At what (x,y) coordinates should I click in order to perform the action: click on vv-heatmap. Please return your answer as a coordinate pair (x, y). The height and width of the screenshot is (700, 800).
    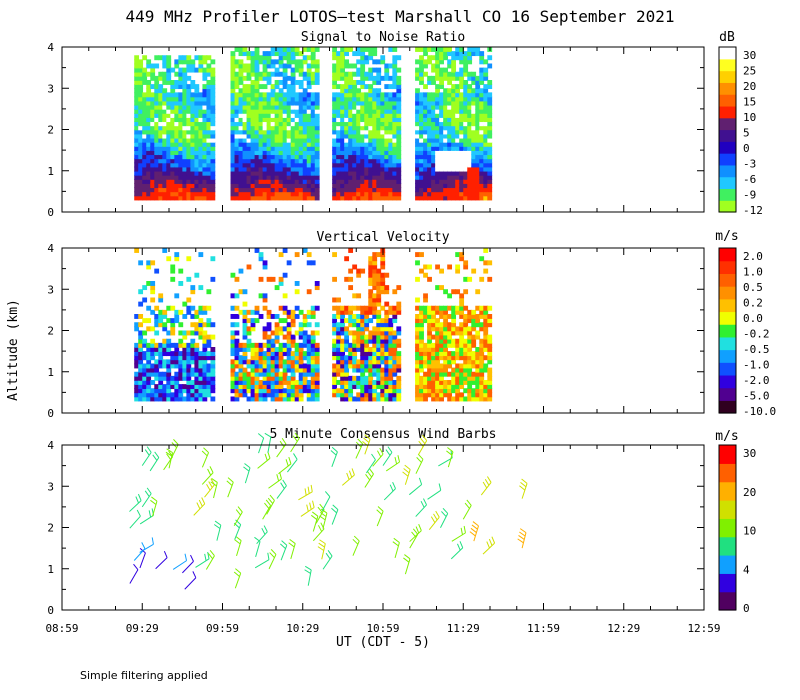
    Looking at the image, I should click on (313, 325).